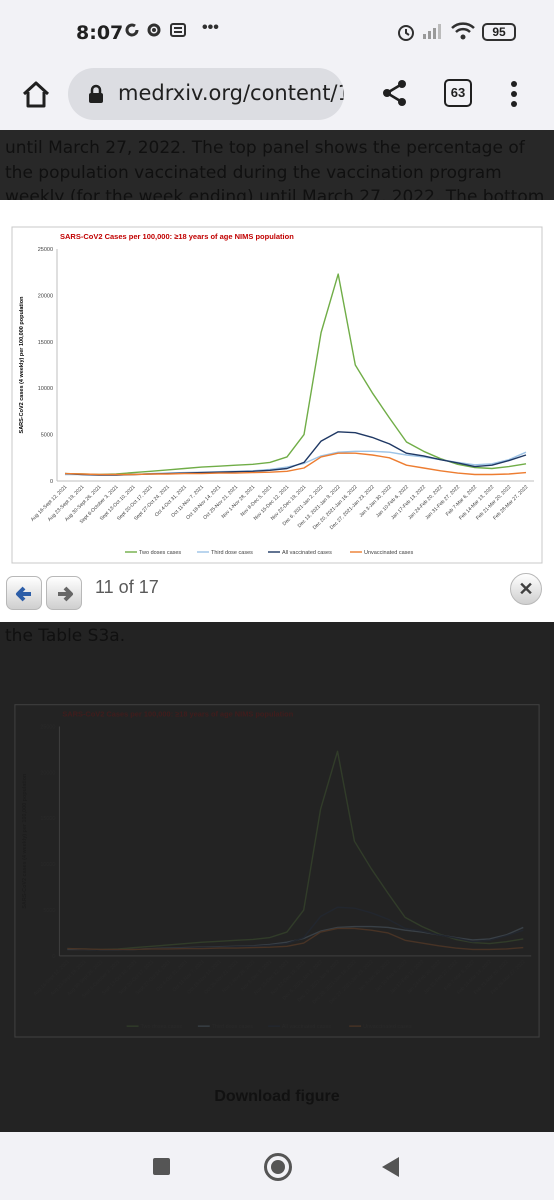  Describe the element at coordinates (433, 33) in the screenshot. I see `signal-icon` at that location.